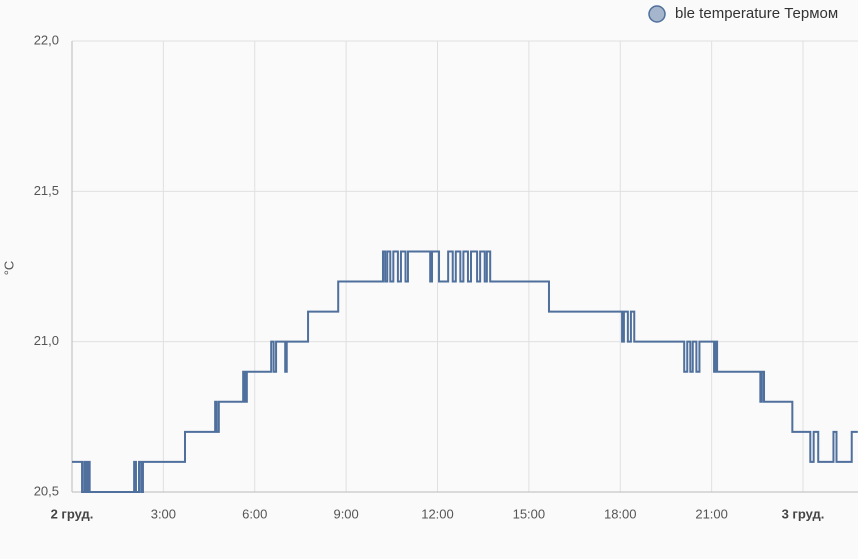 The height and width of the screenshot is (559, 858). Describe the element at coordinates (437, 513) in the screenshot. I see `x-tick-label: 12:00` at that location.